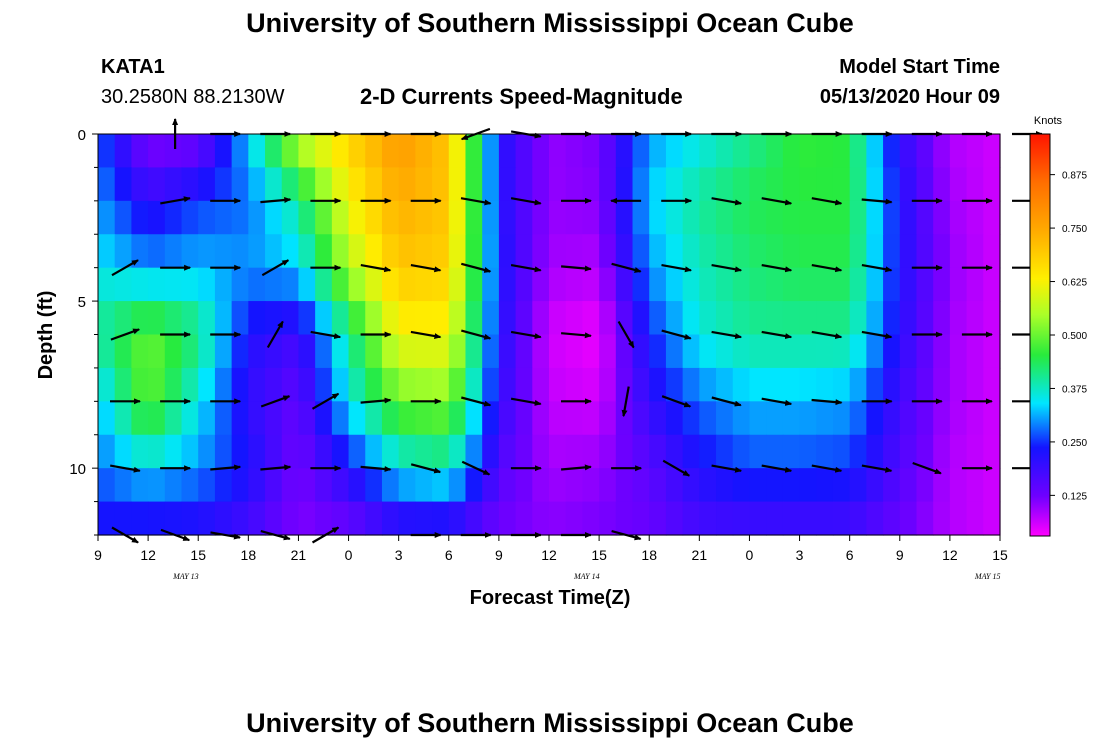  What do you see at coordinates (82, 135) in the screenshot?
I see `y-tick-label: 0` at bounding box center [82, 135].